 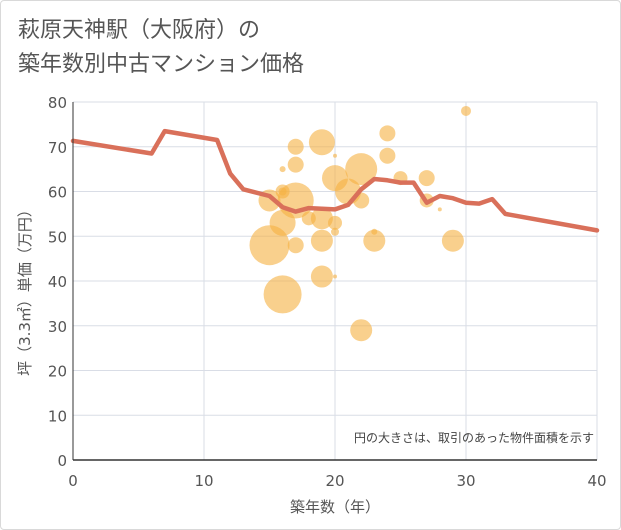 I want to click on x-tick-label: 40, so click(x=596, y=481).